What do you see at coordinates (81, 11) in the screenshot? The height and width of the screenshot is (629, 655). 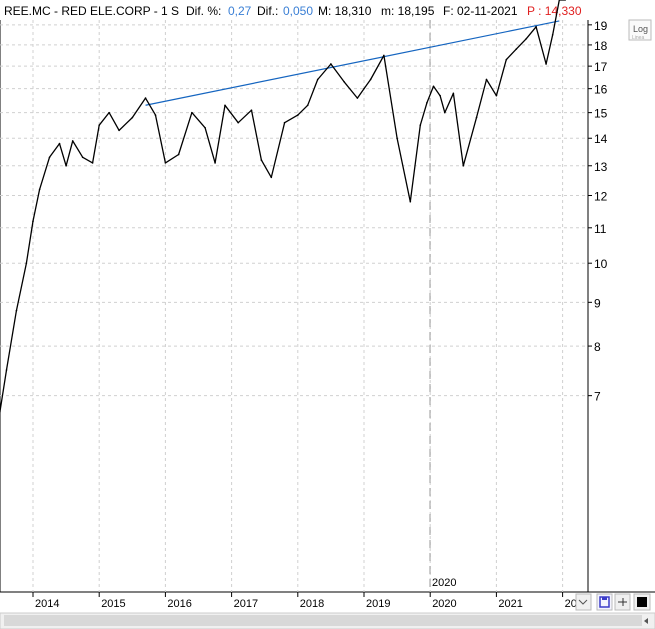 I see `header-ticker: REE.MC - RED ELE.CORP -` at bounding box center [81, 11].